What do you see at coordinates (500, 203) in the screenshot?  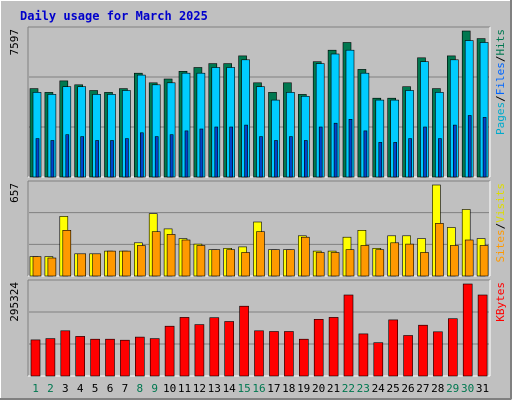 I see `legend-entry: Visits` at bounding box center [500, 203].